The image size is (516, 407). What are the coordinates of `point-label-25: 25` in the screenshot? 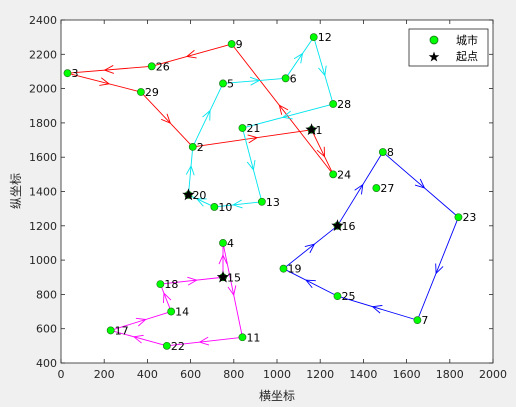 It's located at (348, 296).